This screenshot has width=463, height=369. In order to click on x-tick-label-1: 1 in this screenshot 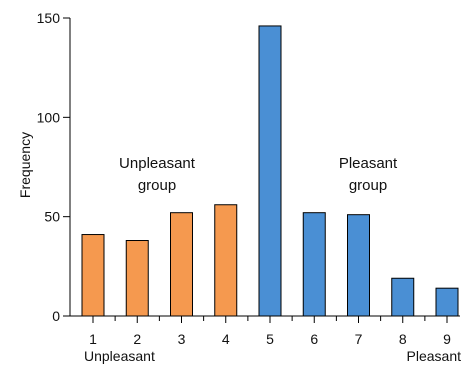, I will do `click(93, 339)`.